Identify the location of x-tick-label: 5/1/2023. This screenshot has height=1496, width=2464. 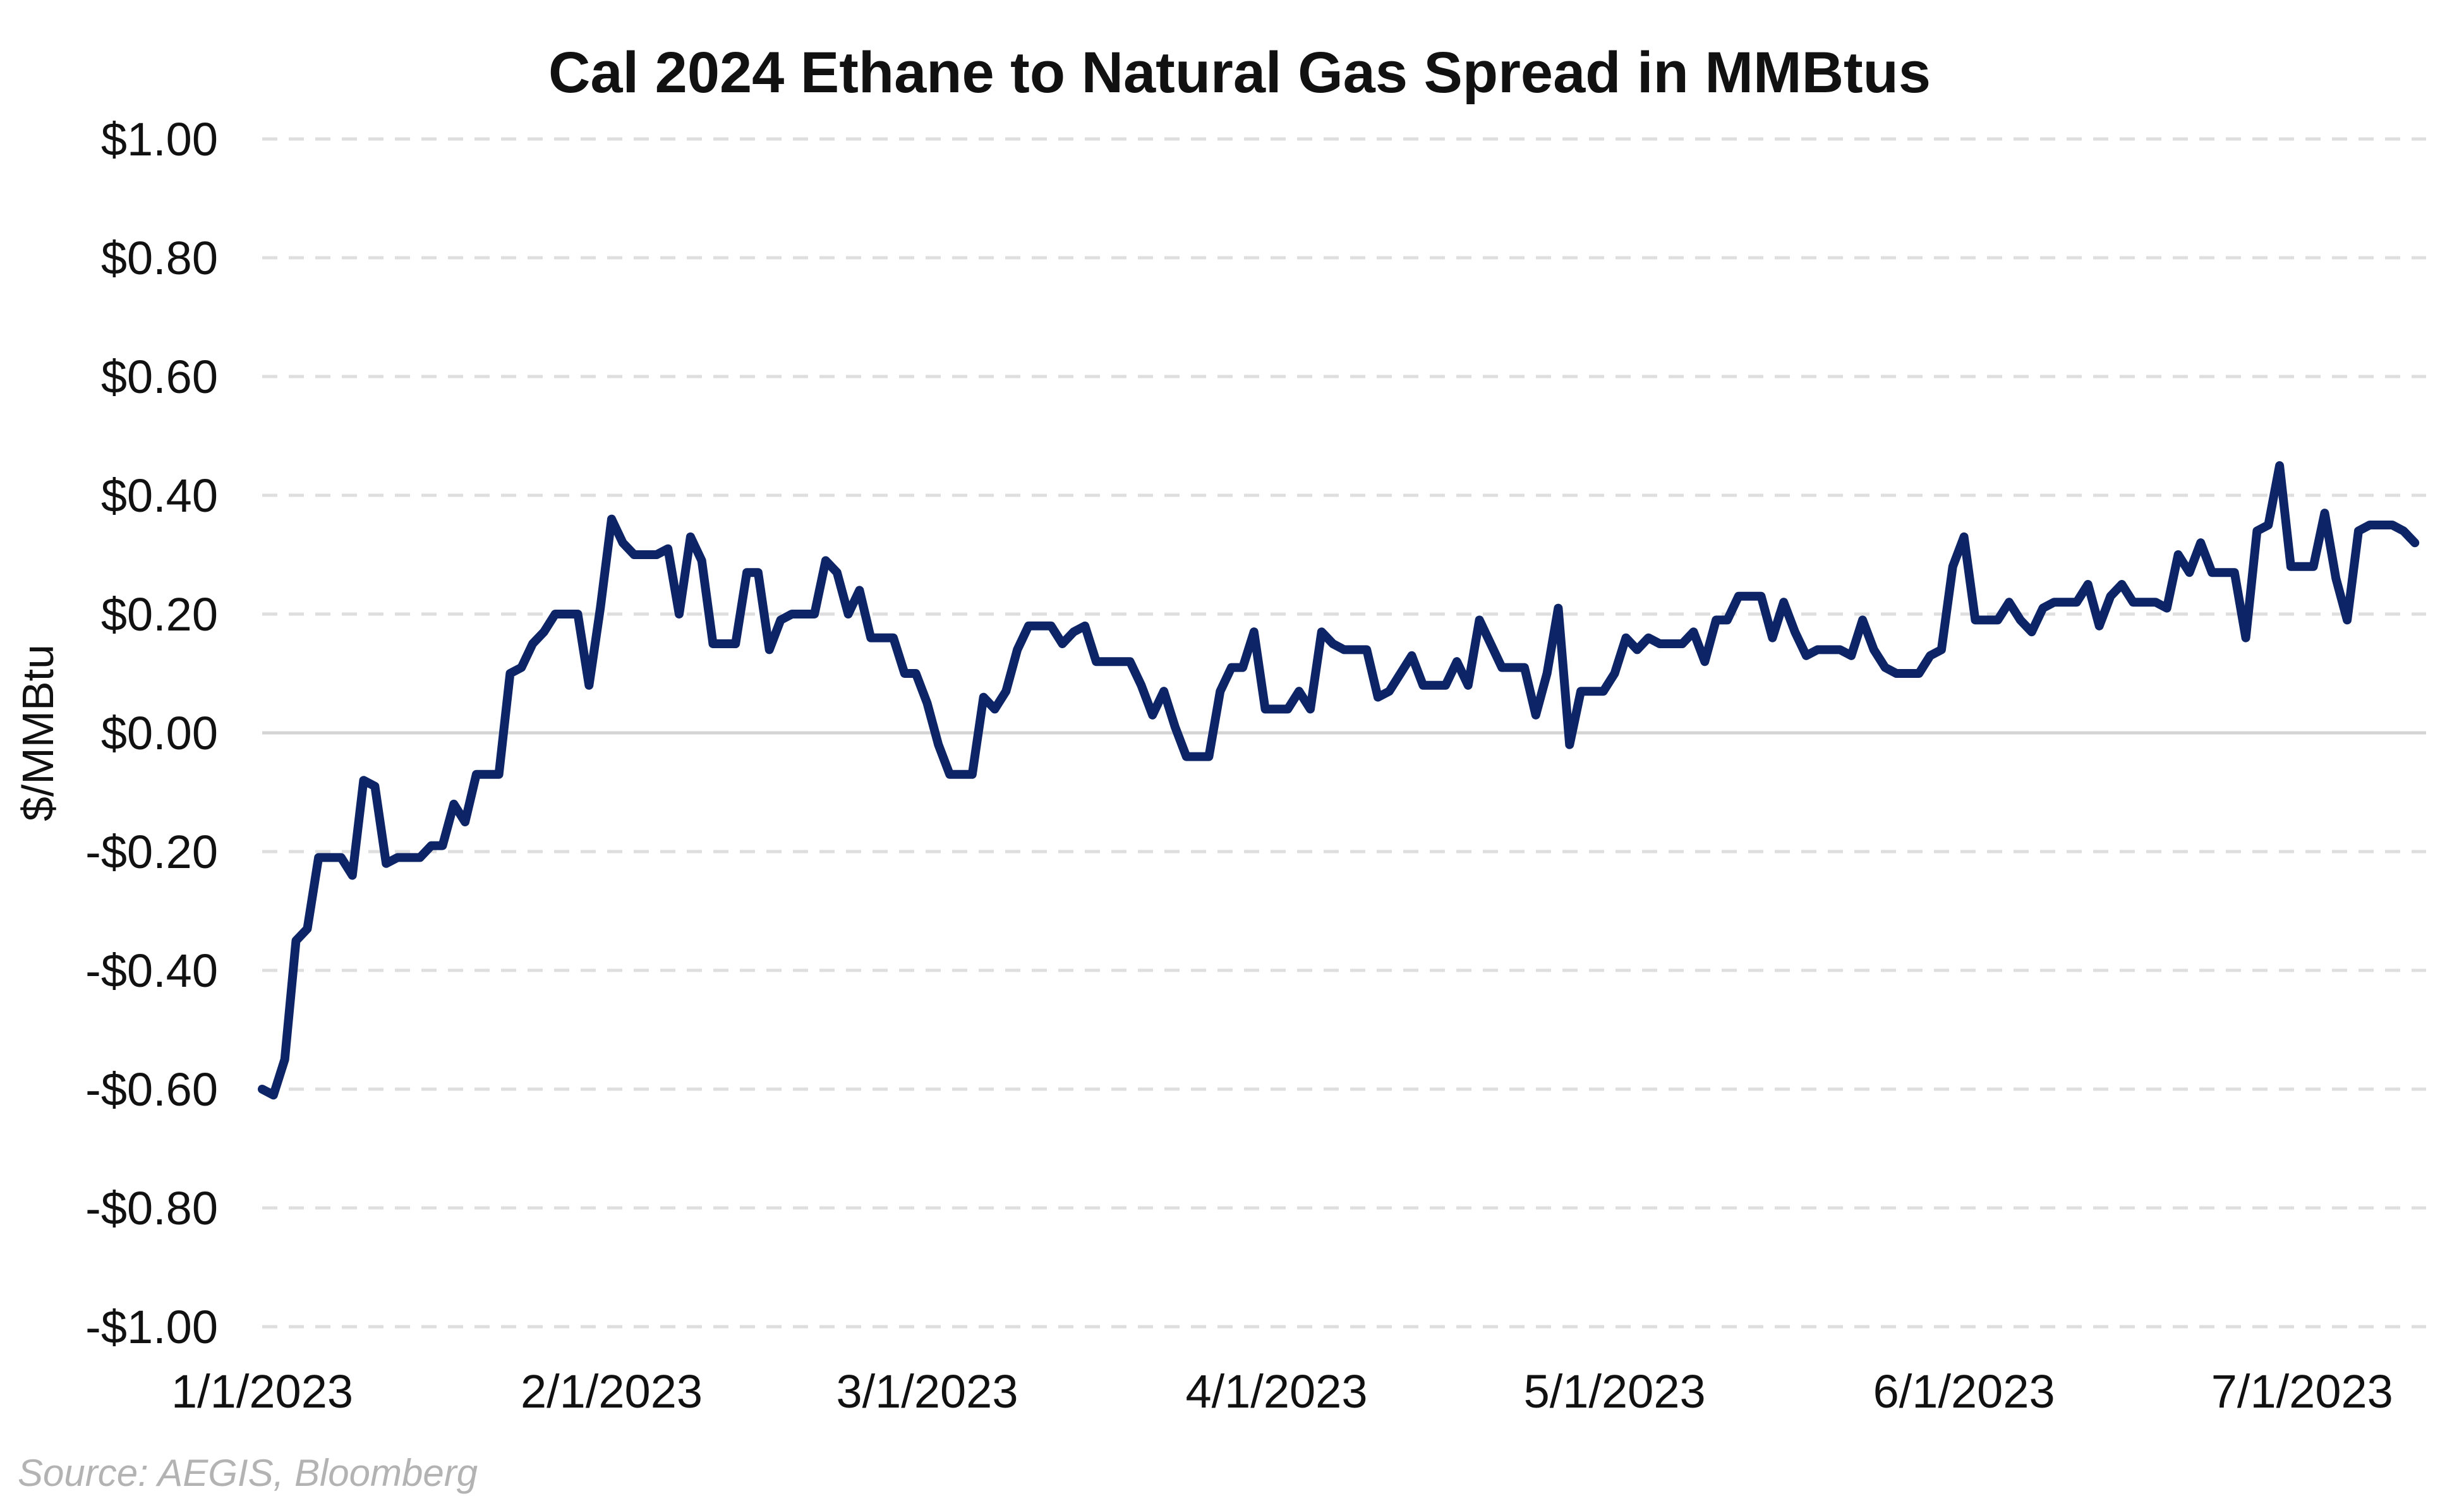
(1615, 1392).